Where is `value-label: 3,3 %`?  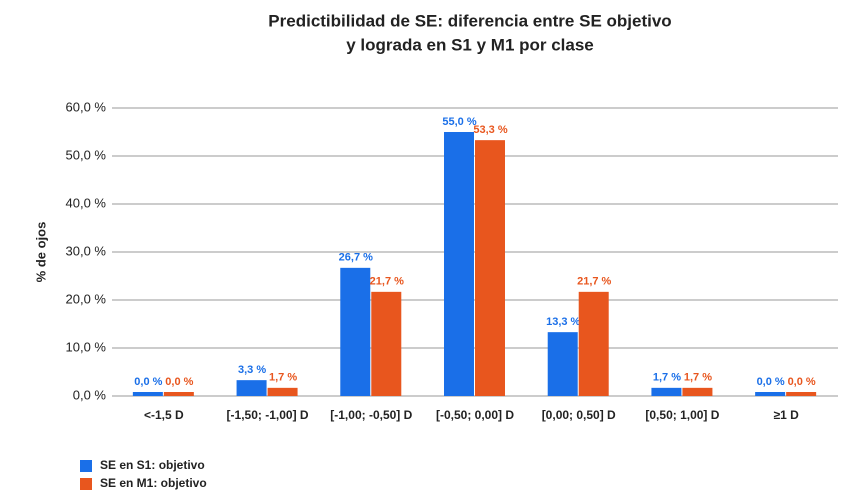 value-label: 3,3 % is located at coordinates (252, 370).